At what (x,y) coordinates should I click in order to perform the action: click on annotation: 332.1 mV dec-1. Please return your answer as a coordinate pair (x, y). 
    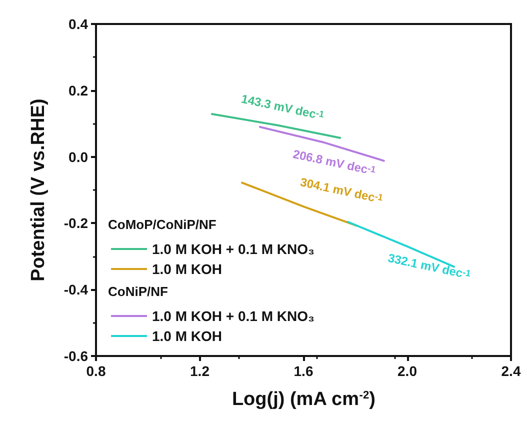
    Looking at the image, I should click on (429, 265).